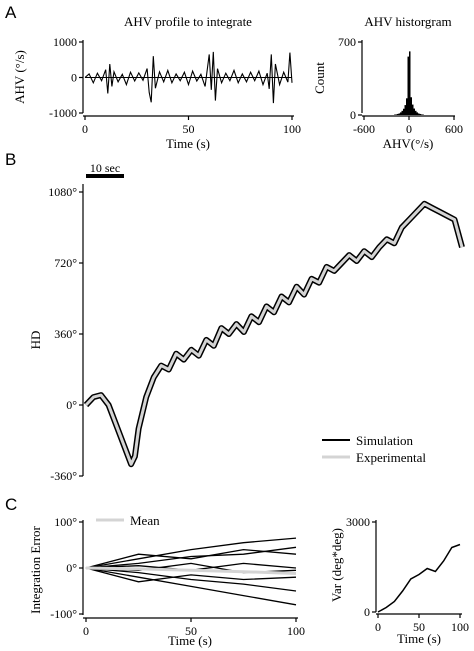 The width and height of the screenshot is (474, 651). I want to click on ahv-profile-ytick-label: 0, so click(74, 78).